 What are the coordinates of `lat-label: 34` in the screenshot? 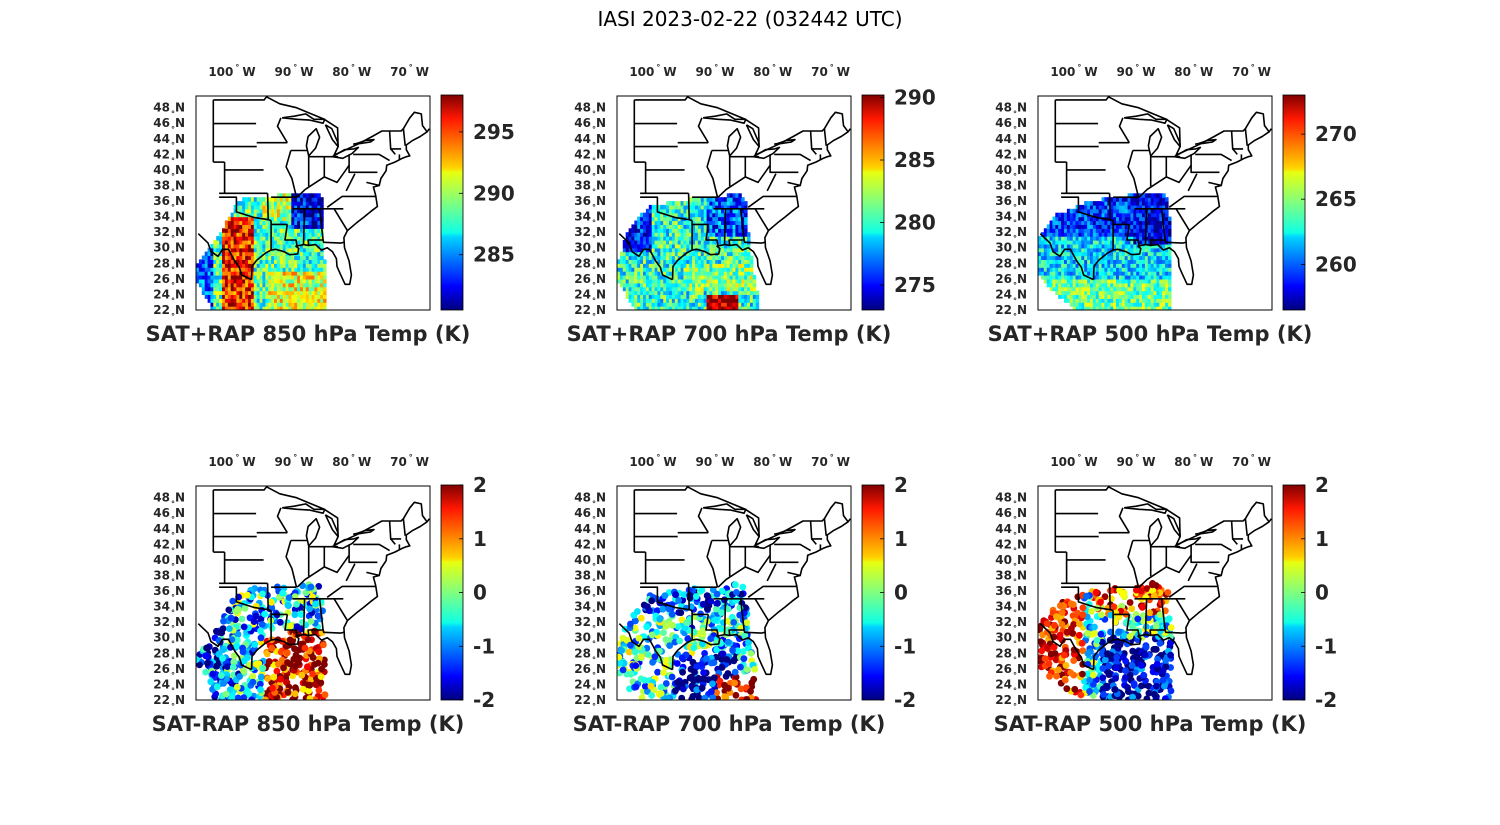 It's located at (1003, 217).